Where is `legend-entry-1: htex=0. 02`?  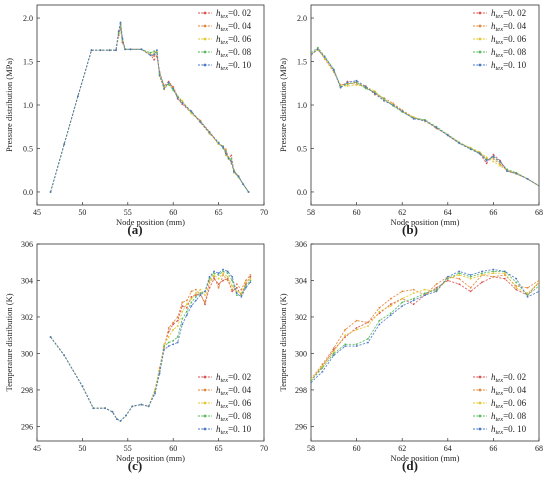 legend-entry-1: htex=0. 02 is located at coordinates (233, 378).